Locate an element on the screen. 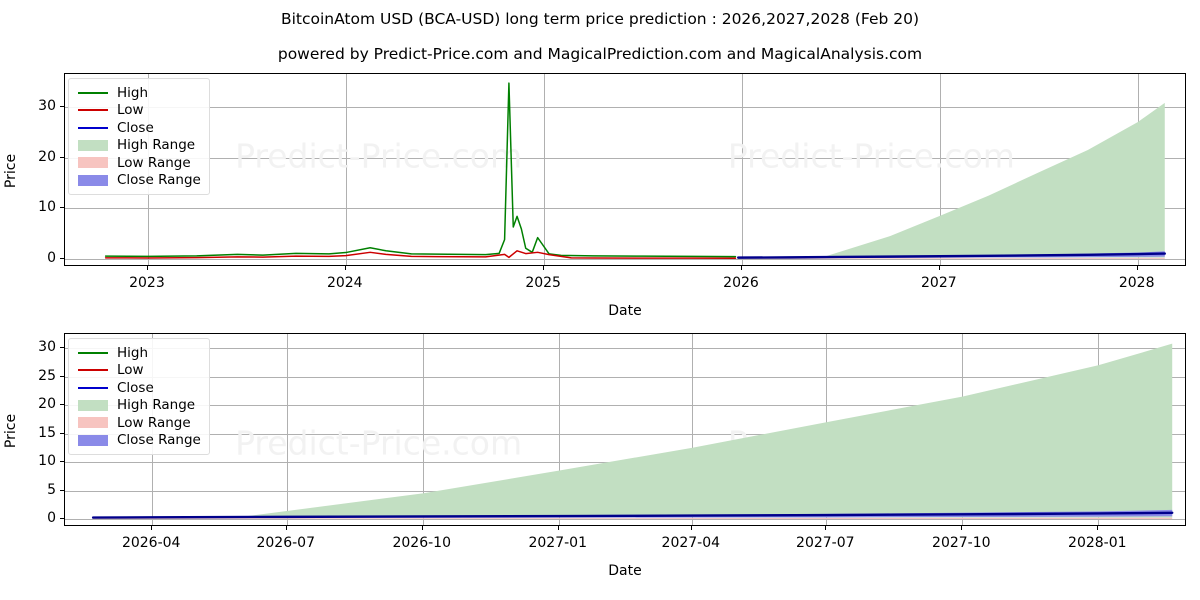 The height and width of the screenshot is (600, 1200). y-tick-label: 10 is located at coordinates (47, 207).